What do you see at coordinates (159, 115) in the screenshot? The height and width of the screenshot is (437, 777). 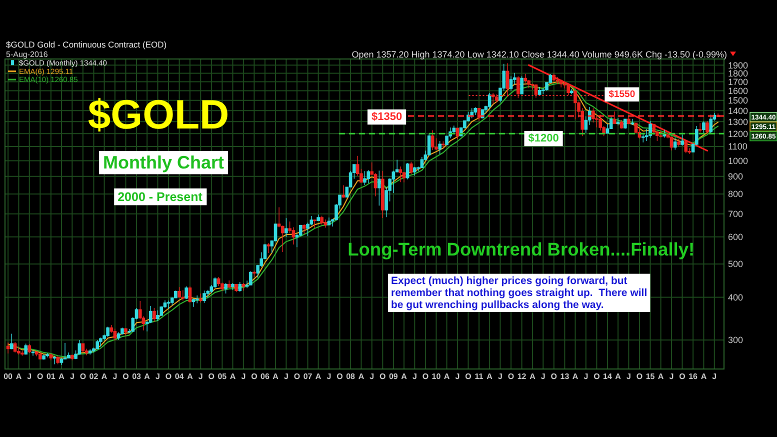 I see `annotation: $GOLD` at bounding box center [159, 115].